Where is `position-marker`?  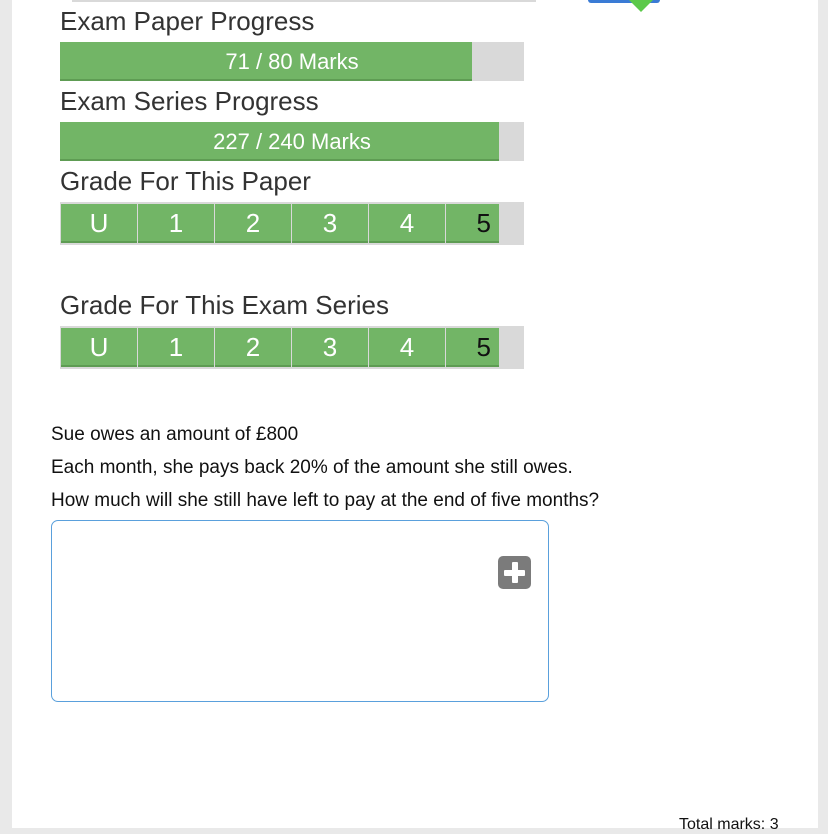
position-marker is located at coordinates (624, 1).